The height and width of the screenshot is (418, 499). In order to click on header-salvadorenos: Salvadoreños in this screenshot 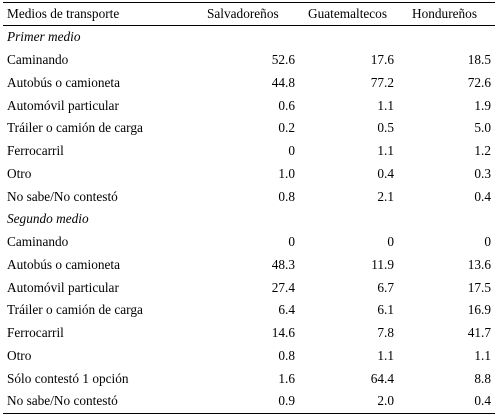, I will do `click(243, 13)`.